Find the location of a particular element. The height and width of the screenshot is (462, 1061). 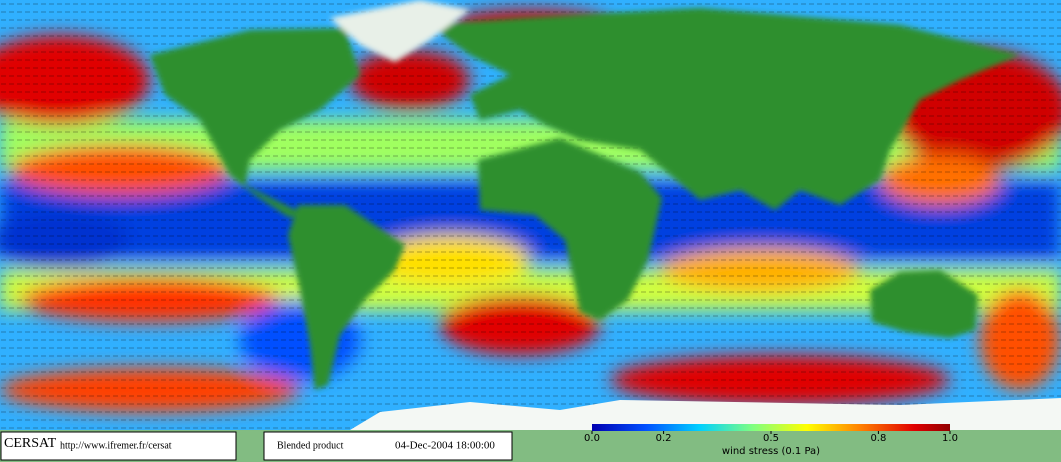

australia is located at coordinates (924, 304).